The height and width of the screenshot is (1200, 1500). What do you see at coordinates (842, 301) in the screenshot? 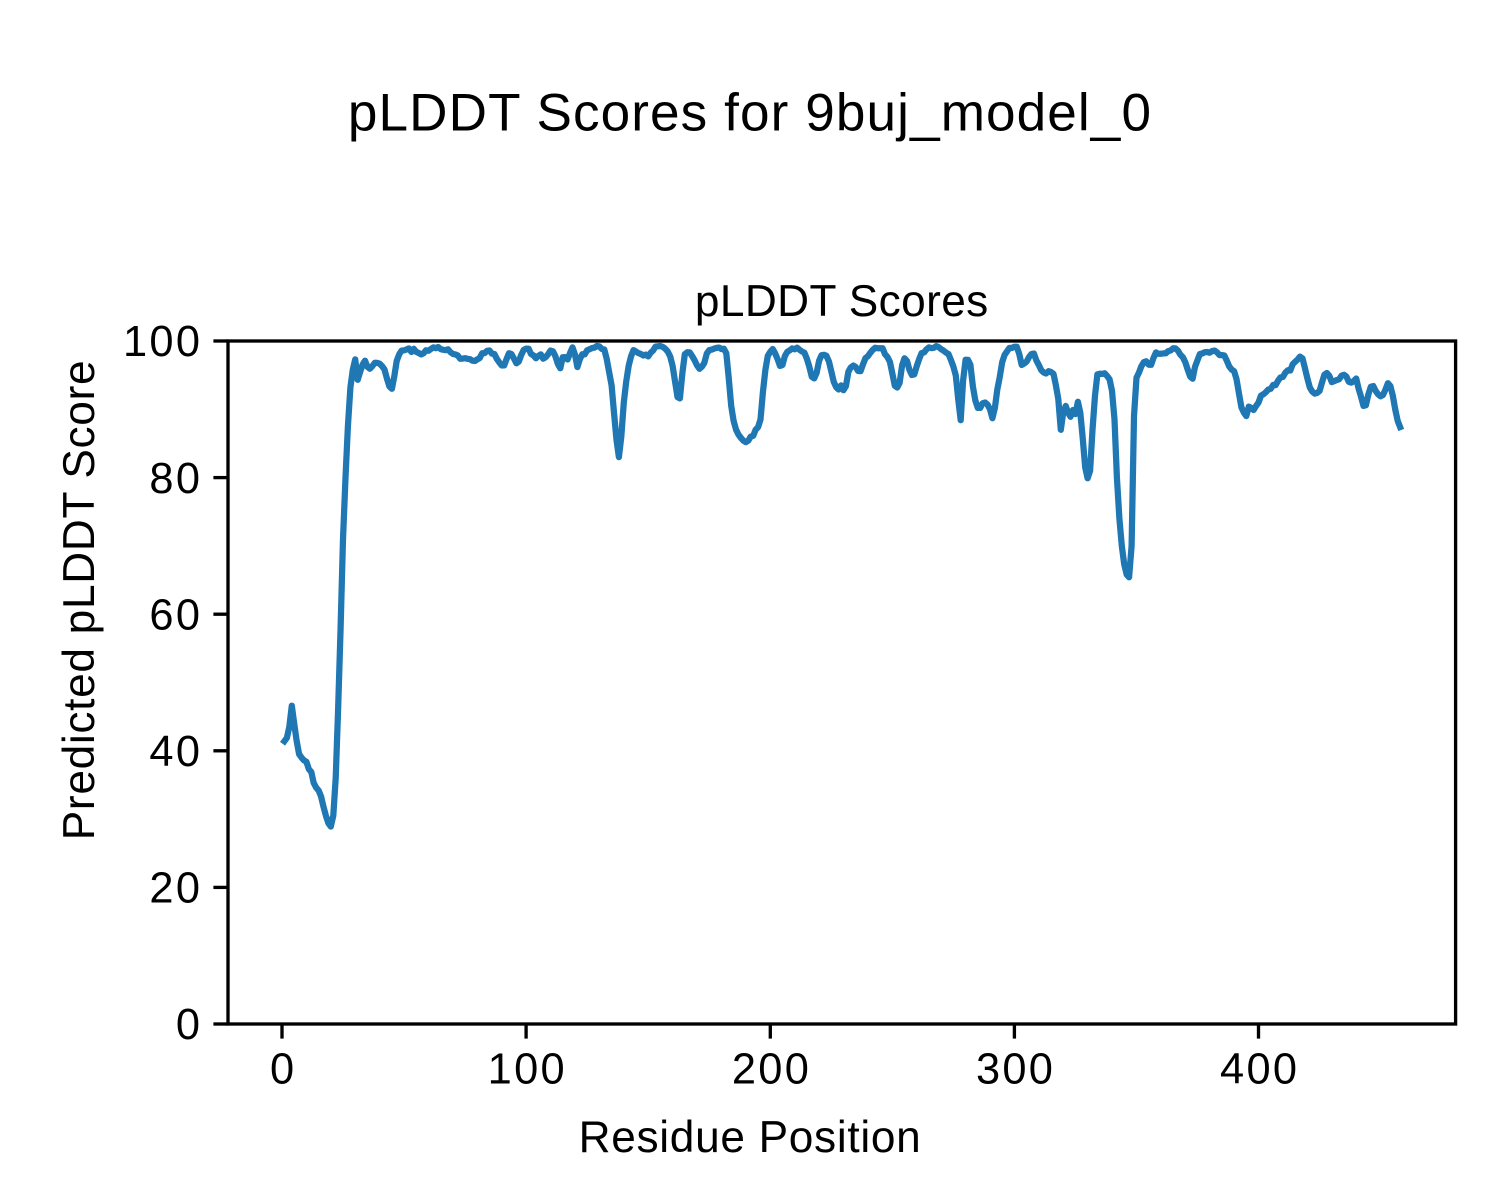
I see `svg-text: pLDDT Scores` at bounding box center [842, 301].